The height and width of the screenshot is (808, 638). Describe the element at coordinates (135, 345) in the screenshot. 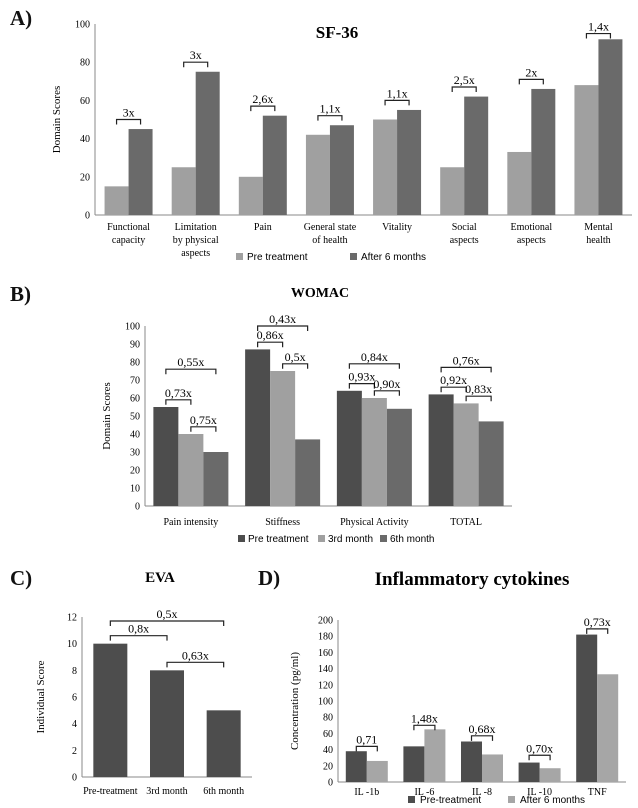

I see `womac-y-tick-label: 90` at that location.